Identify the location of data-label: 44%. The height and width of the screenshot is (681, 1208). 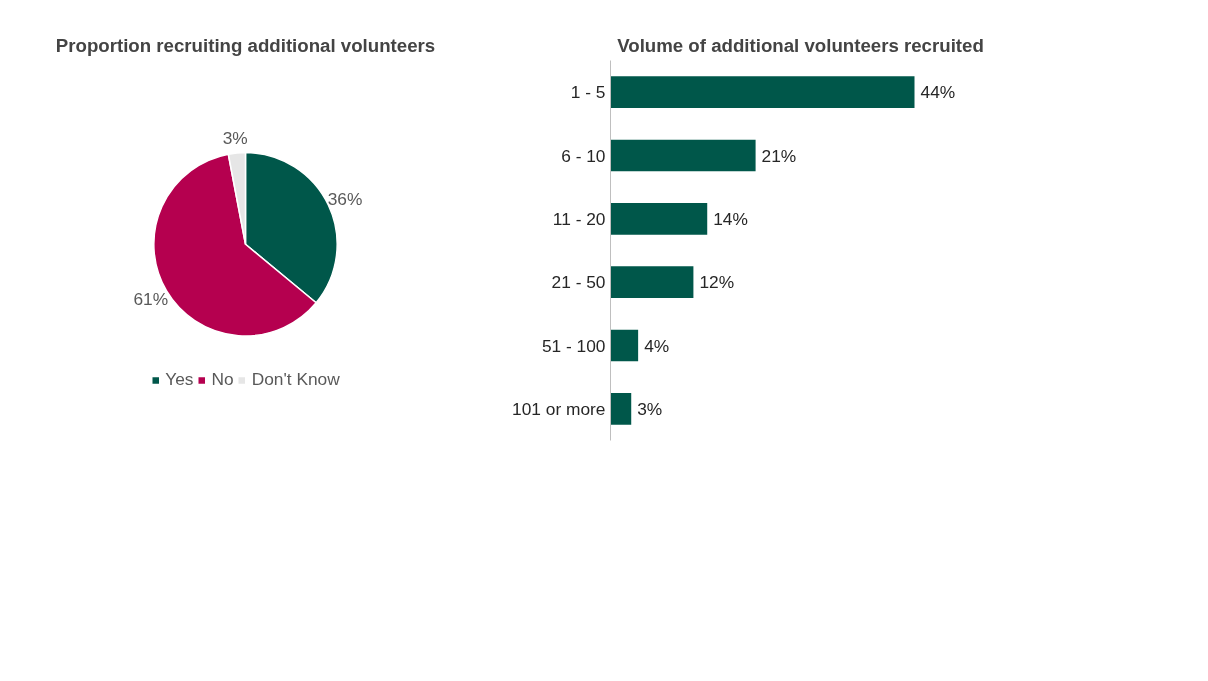
(938, 92).